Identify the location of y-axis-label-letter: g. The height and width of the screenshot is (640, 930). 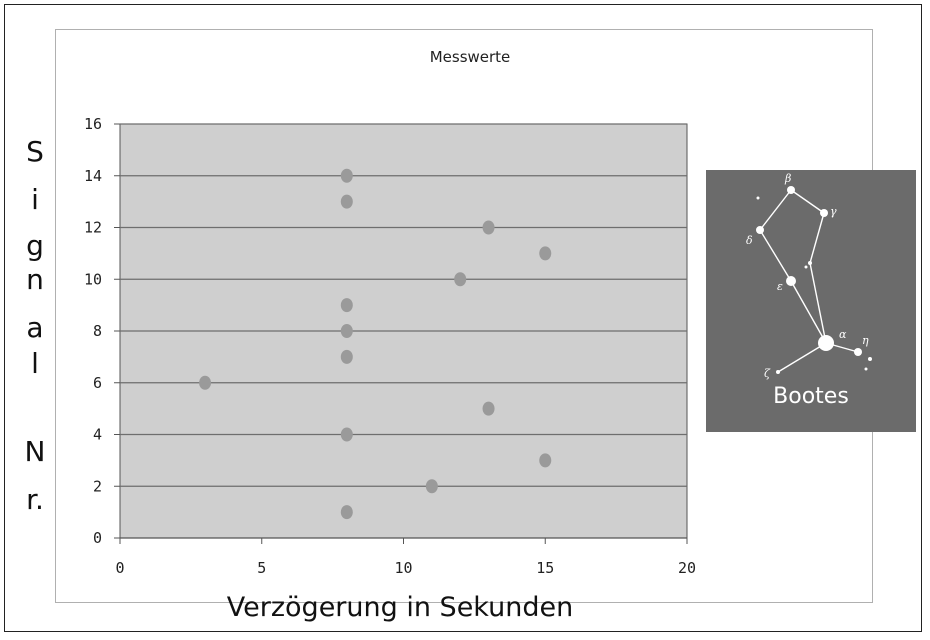
(35, 245).